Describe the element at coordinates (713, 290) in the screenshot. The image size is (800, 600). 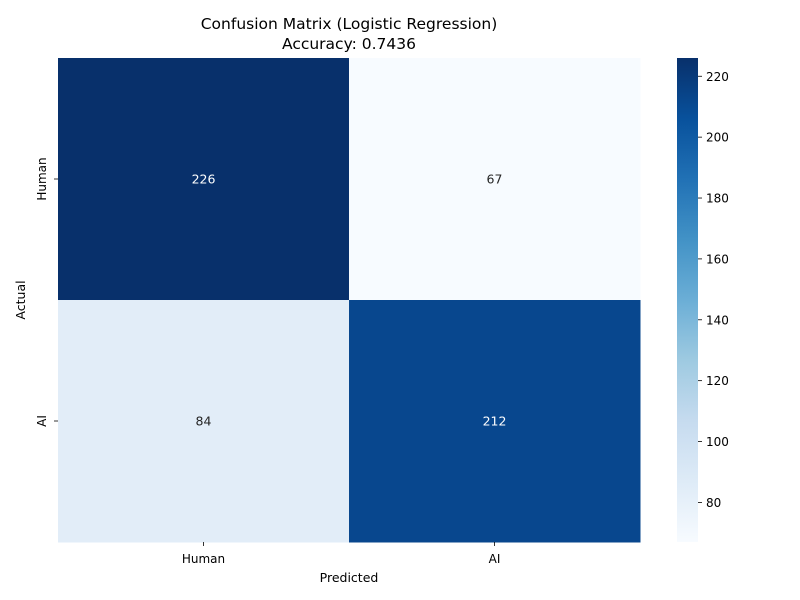
I see `colorbar-ticks: 80 100 120 140 160 180 200 220` at that location.